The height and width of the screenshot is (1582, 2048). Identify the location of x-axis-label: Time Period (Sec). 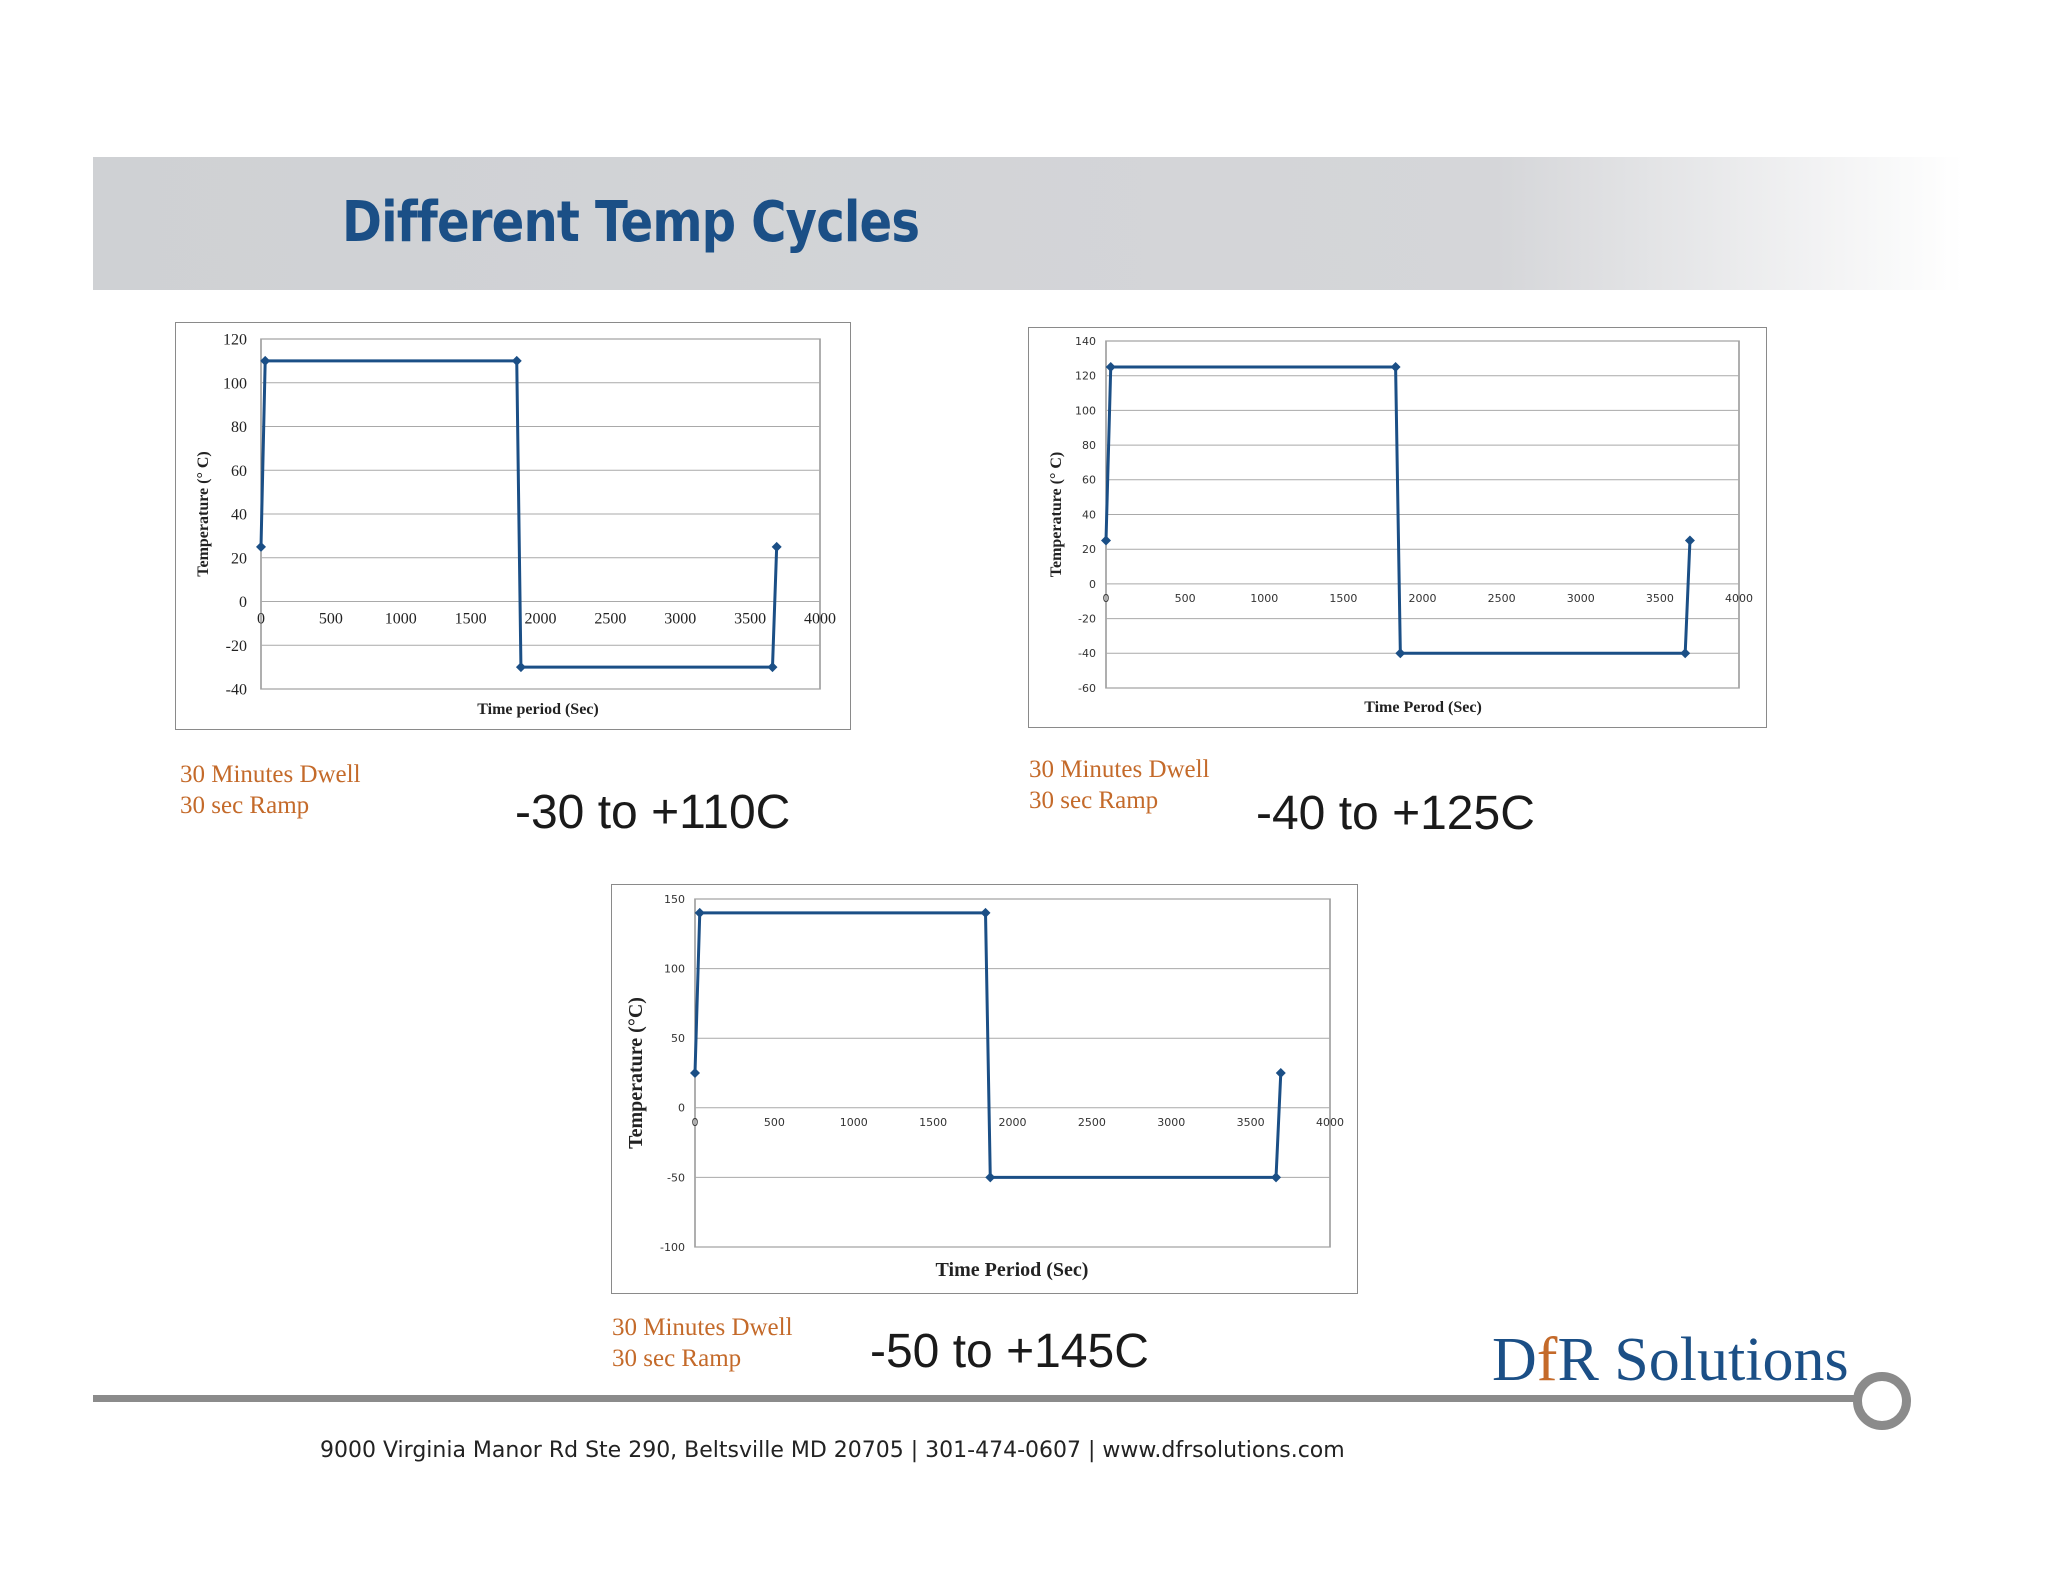
(1012, 1270).